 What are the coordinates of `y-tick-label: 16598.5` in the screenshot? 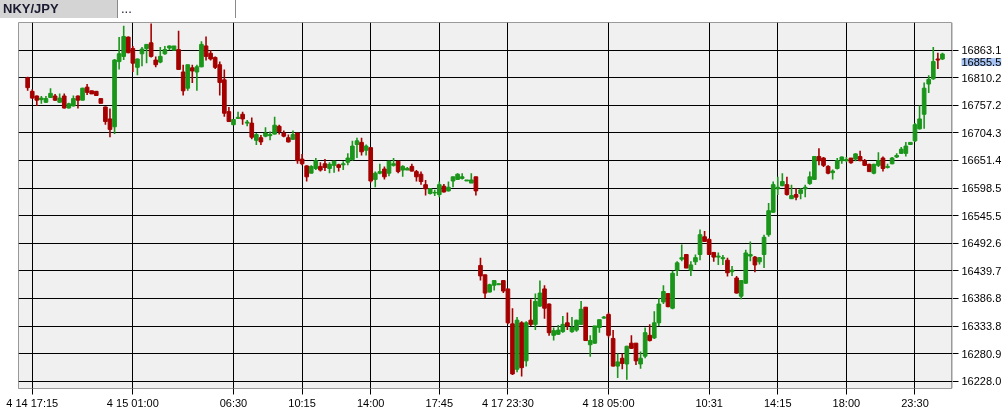 It's located at (981, 188).